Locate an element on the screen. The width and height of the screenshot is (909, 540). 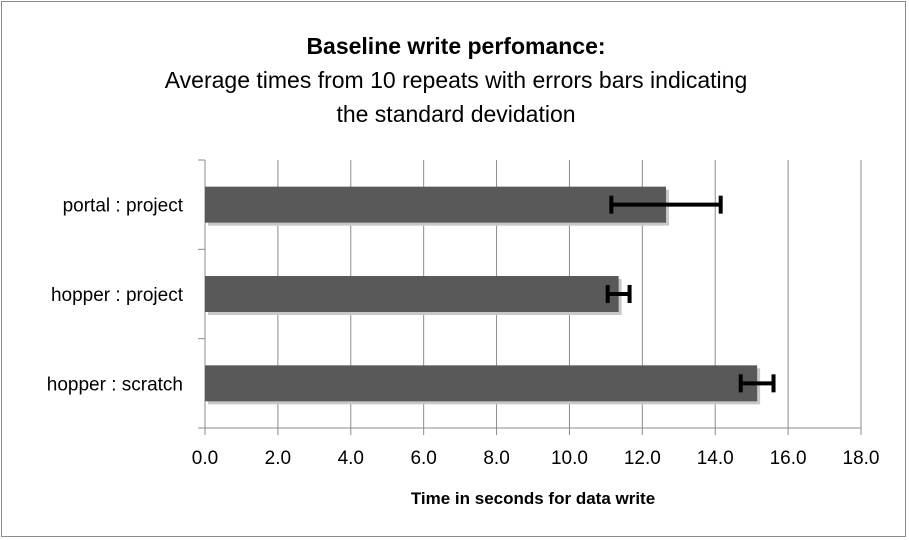
x-tick-label-0: 0.0 is located at coordinates (205, 458).